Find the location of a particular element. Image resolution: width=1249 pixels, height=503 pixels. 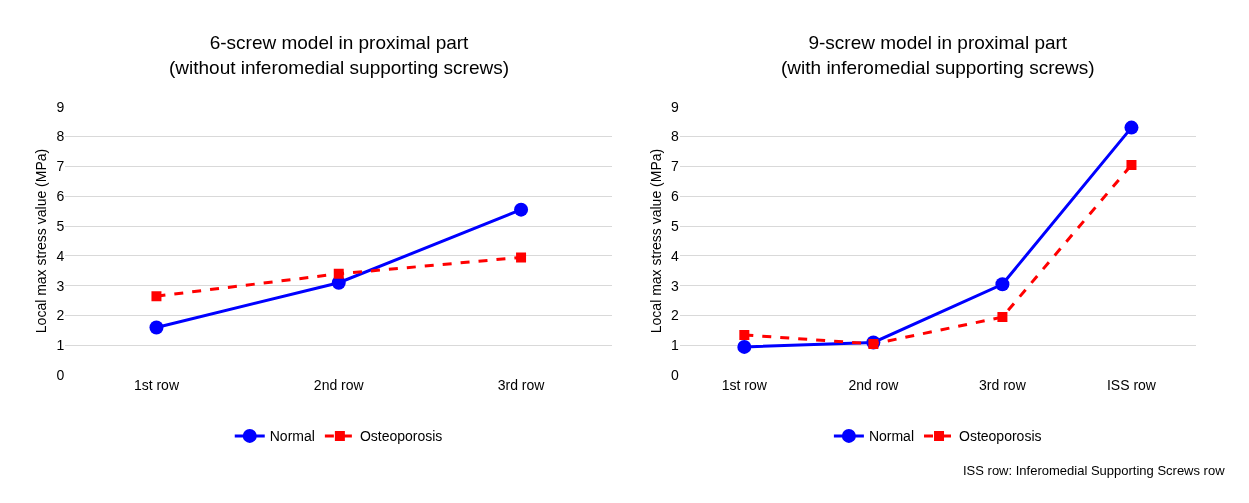

x-tick-label: ISS row is located at coordinates (1131, 385).